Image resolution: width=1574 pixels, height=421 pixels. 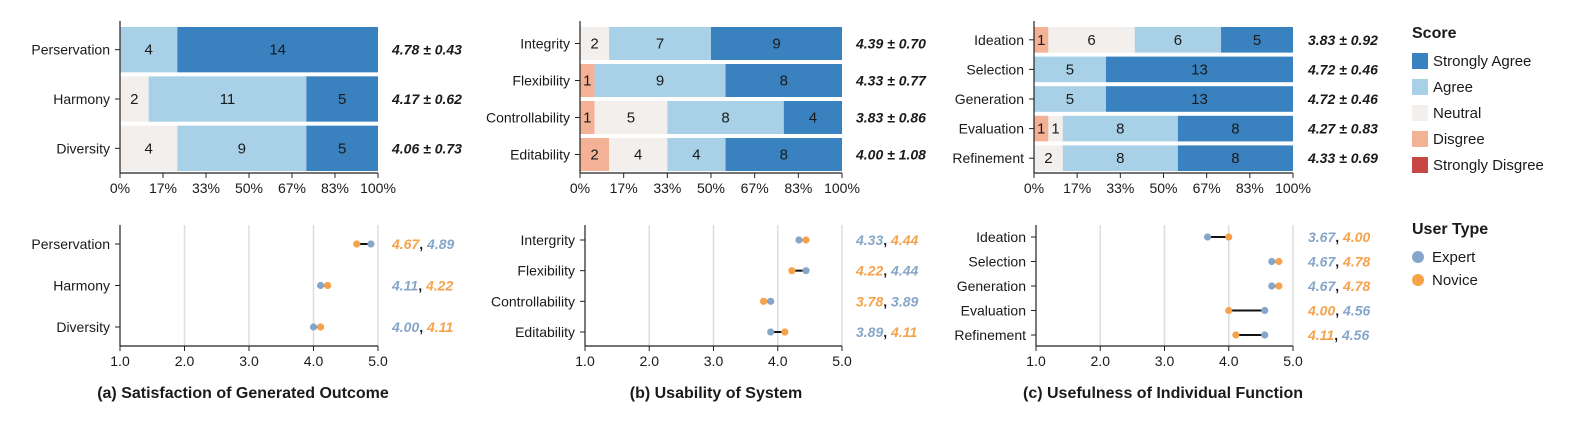 What do you see at coordinates (886, 332) in the screenshot?
I see `value-pair-label: 3.89, 4.11` at bounding box center [886, 332].